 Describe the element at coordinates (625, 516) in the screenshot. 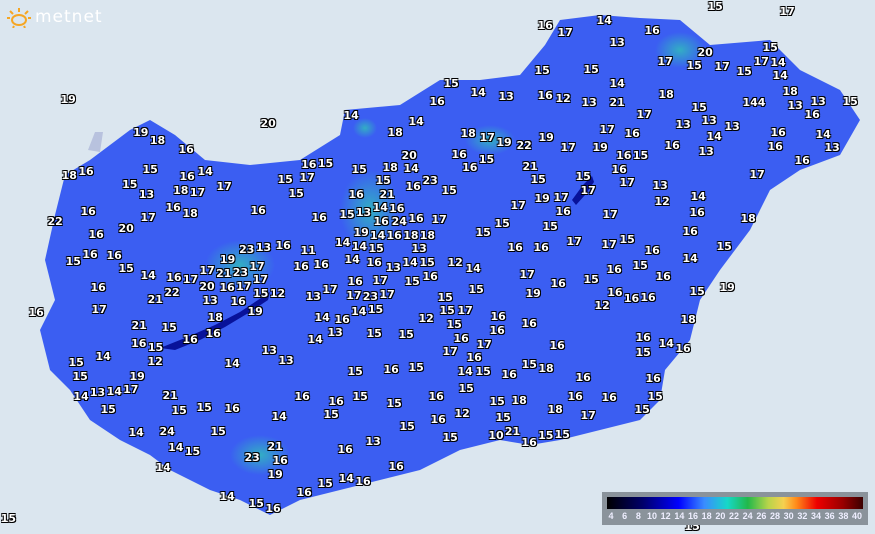

I see `legend-tick-label: 6` at that location.